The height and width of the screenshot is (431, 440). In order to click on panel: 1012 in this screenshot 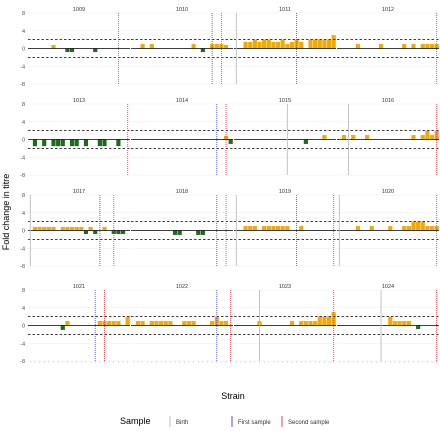, I will do `click(388, 46)`.